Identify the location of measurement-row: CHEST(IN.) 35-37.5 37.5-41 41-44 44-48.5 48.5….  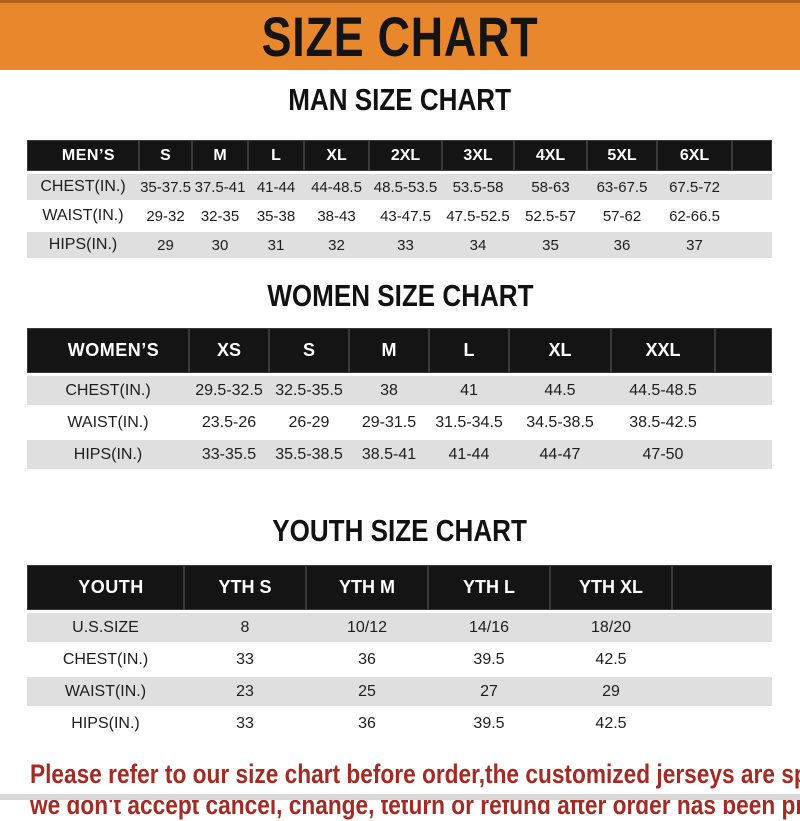
(399, 187).